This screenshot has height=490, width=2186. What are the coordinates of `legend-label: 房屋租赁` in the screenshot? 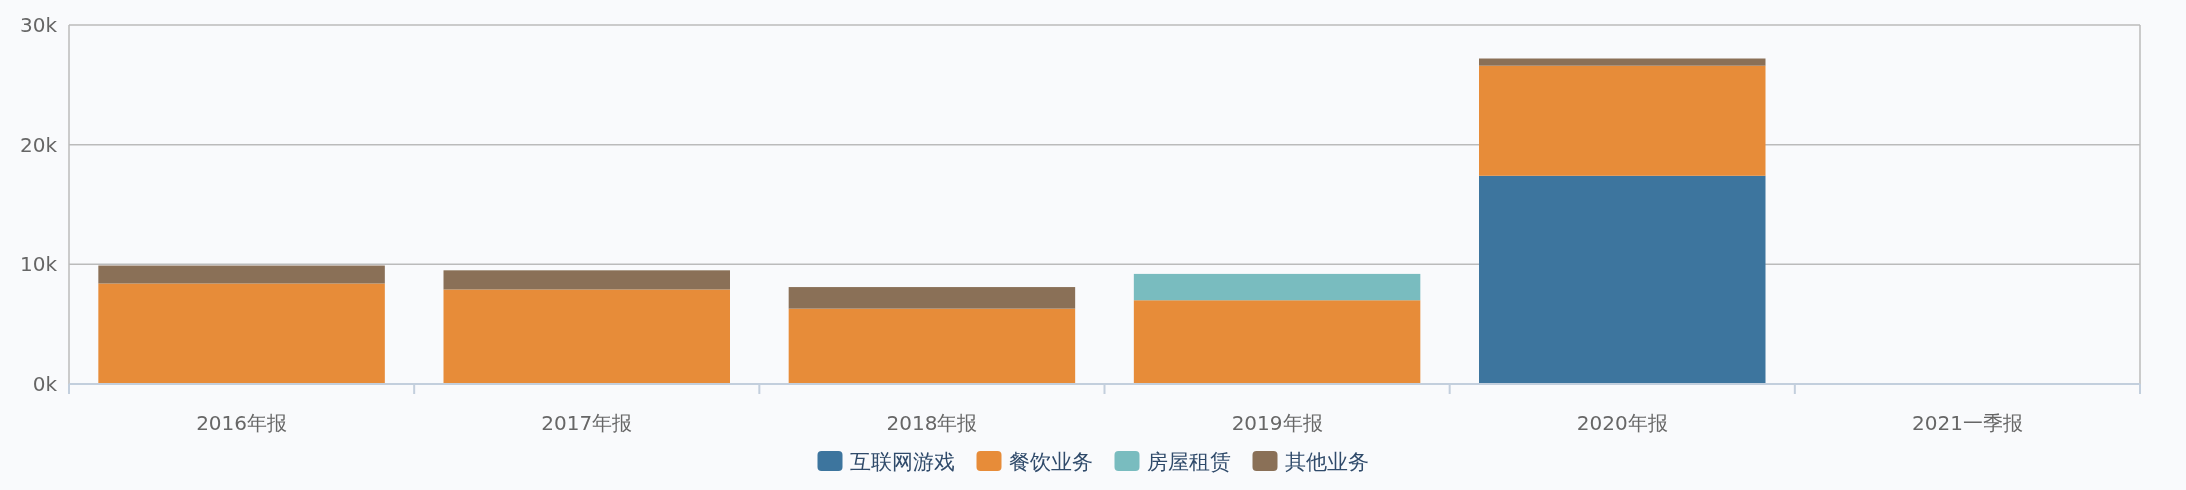 It's located at (1188, 462).